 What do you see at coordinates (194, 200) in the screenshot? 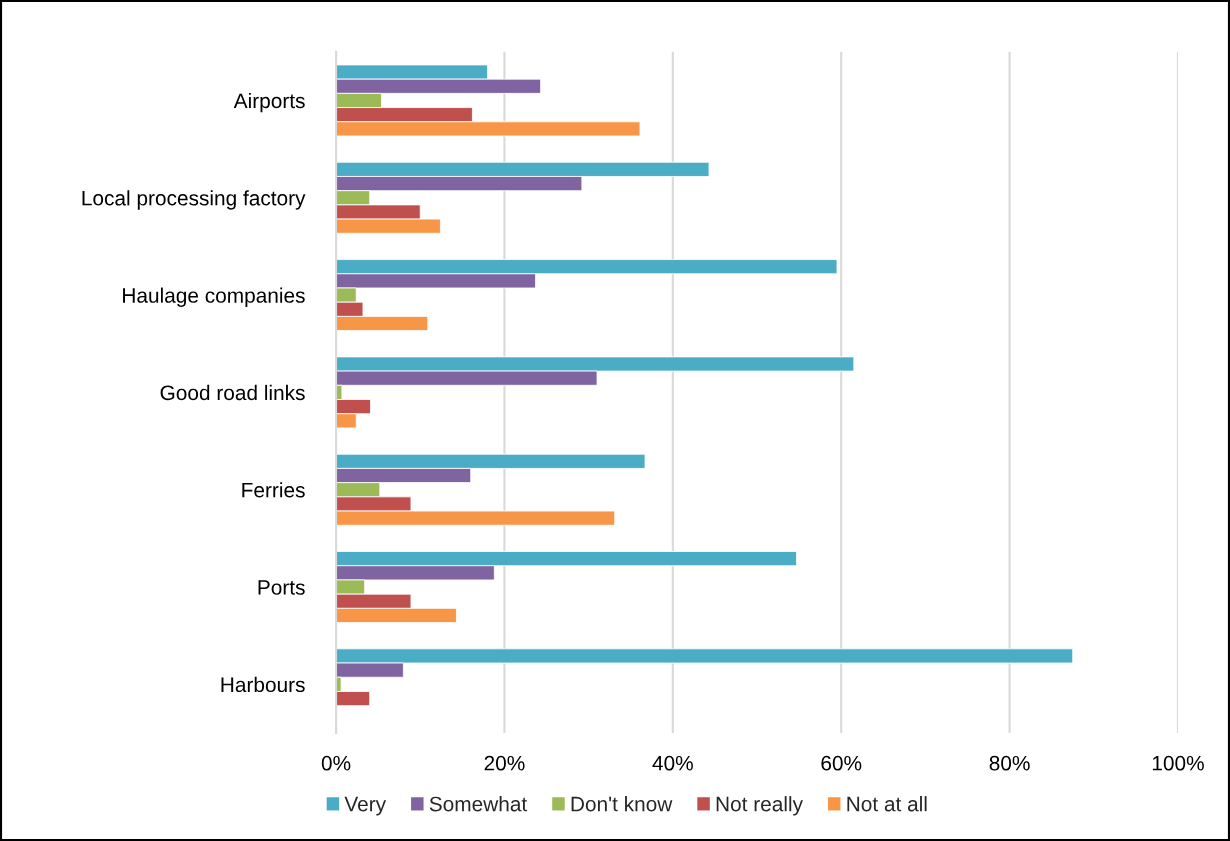
I see `y-tick-label: Local processing factory` at bounding box center [194, 200].